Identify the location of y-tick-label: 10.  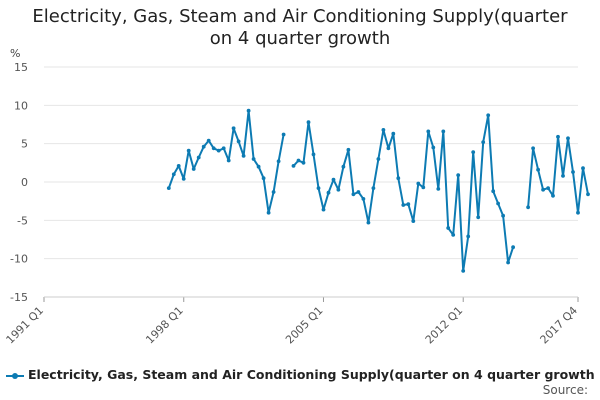
(21, 105).